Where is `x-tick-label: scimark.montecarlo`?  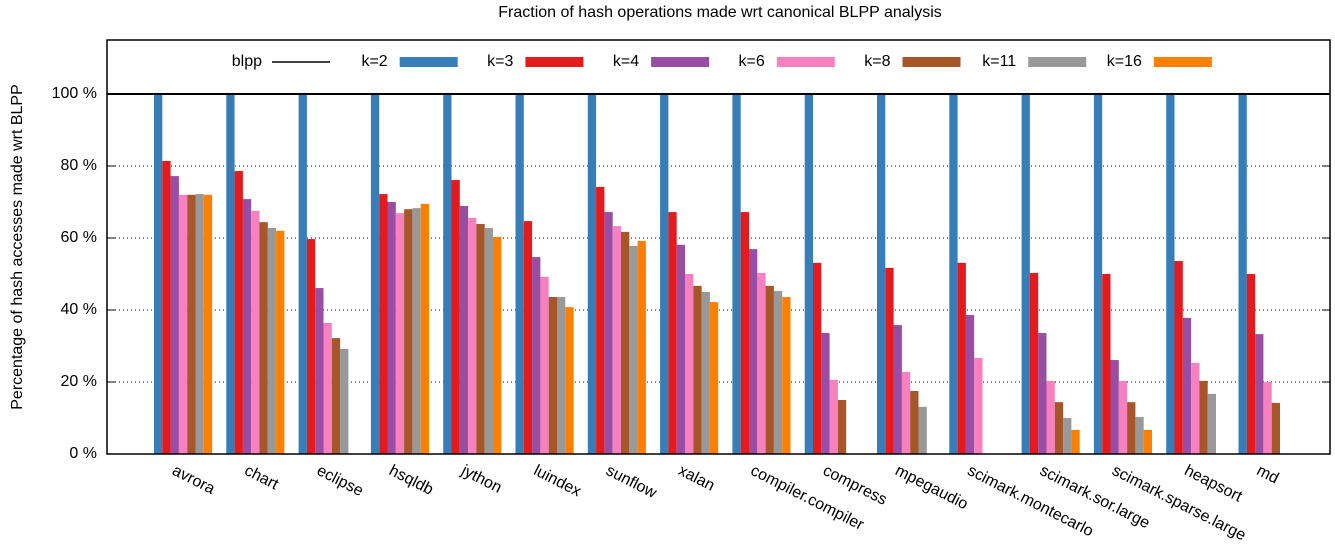
x-tick-label: scimark.montecarlo is located at coordinates (1030, 501).